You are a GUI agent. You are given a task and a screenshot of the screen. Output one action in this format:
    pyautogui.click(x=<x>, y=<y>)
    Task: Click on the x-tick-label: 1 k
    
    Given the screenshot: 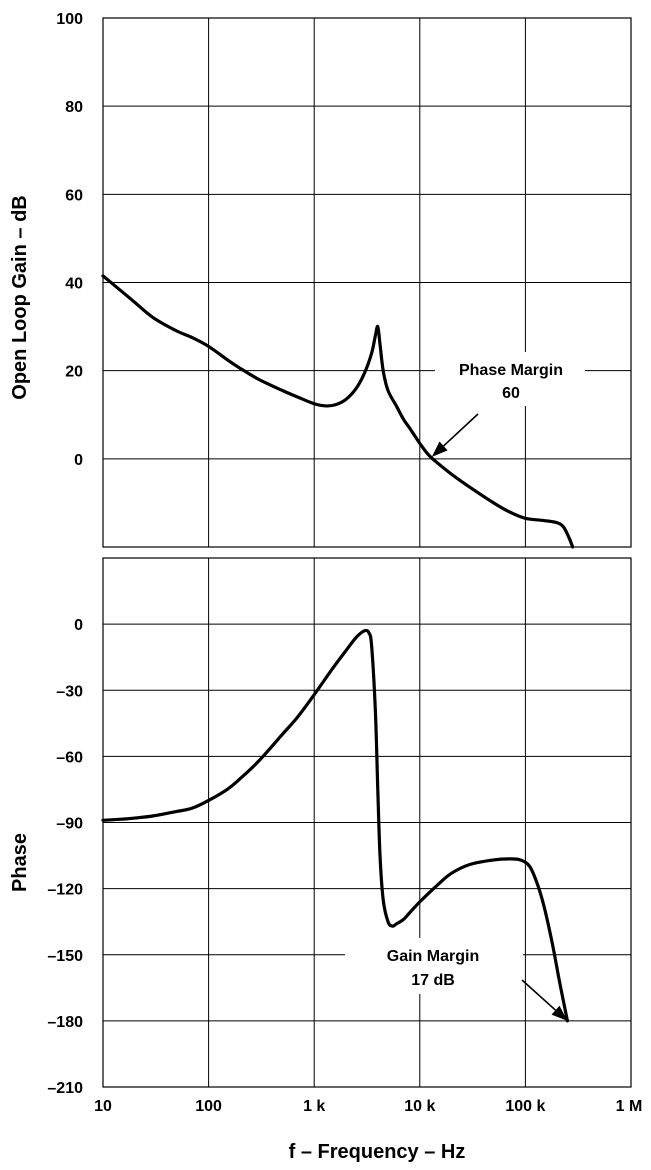 What is the action you would take?
    pyautogui.click(x=314, y=1106)
    